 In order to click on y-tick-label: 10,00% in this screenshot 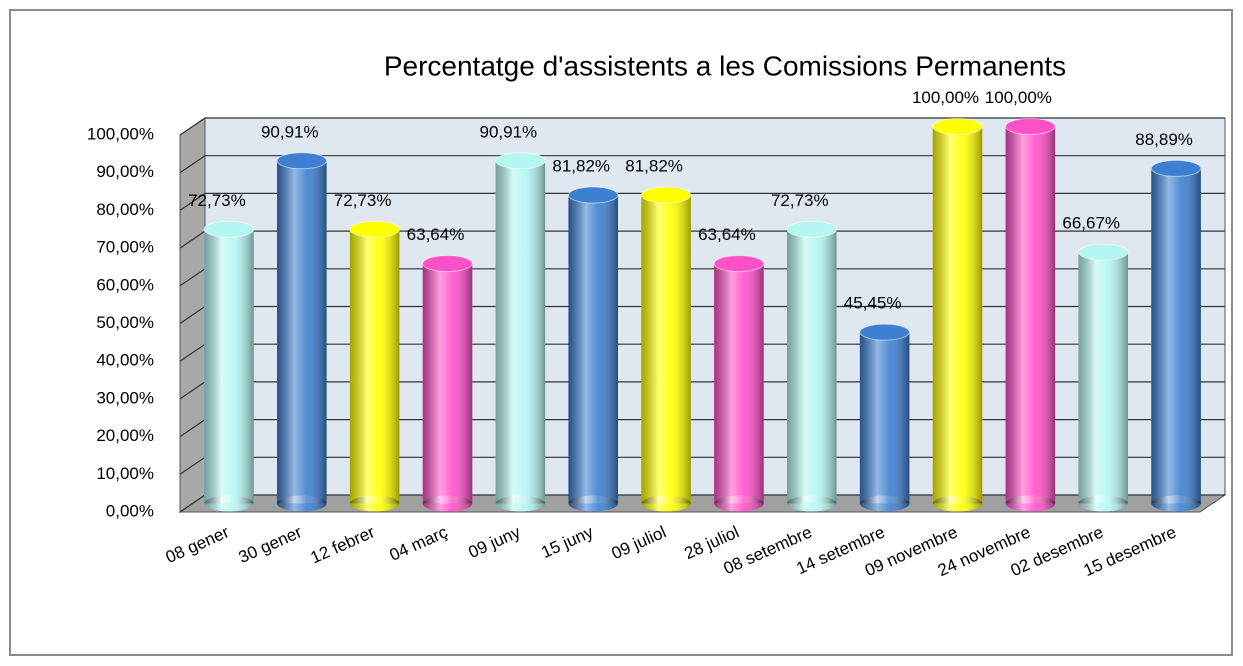, I will do `click(125, 473)`.